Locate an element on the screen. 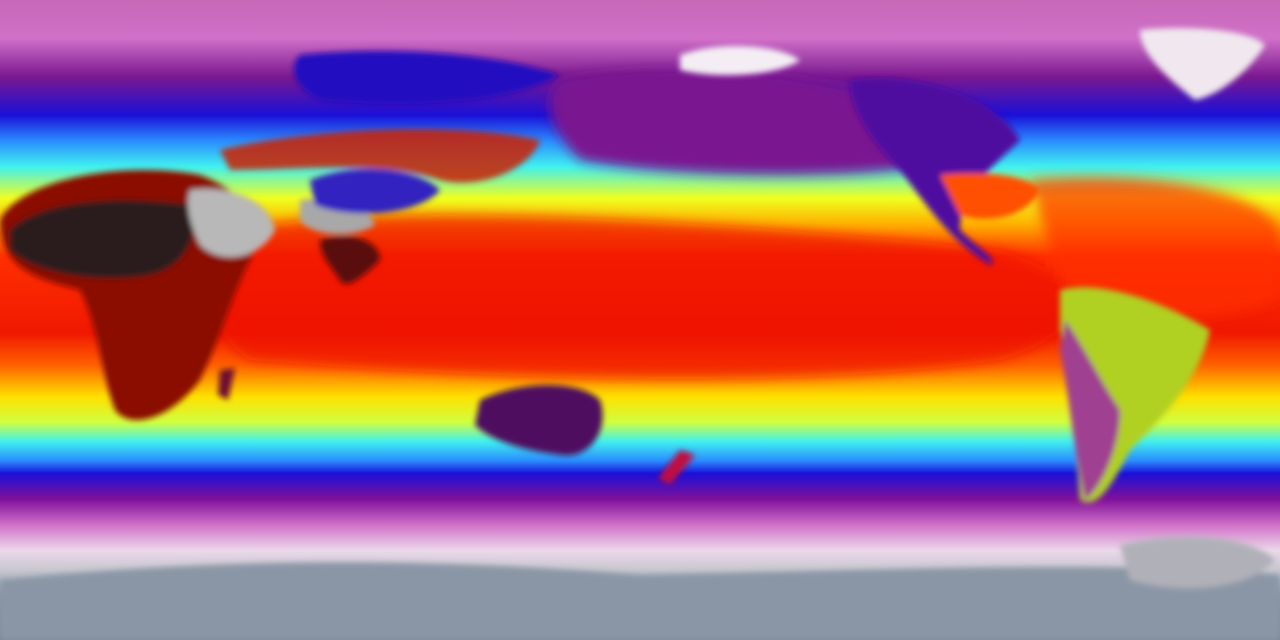 The width and height of the screenshot is (1280, 640). india is located at coordinates (350, 260).